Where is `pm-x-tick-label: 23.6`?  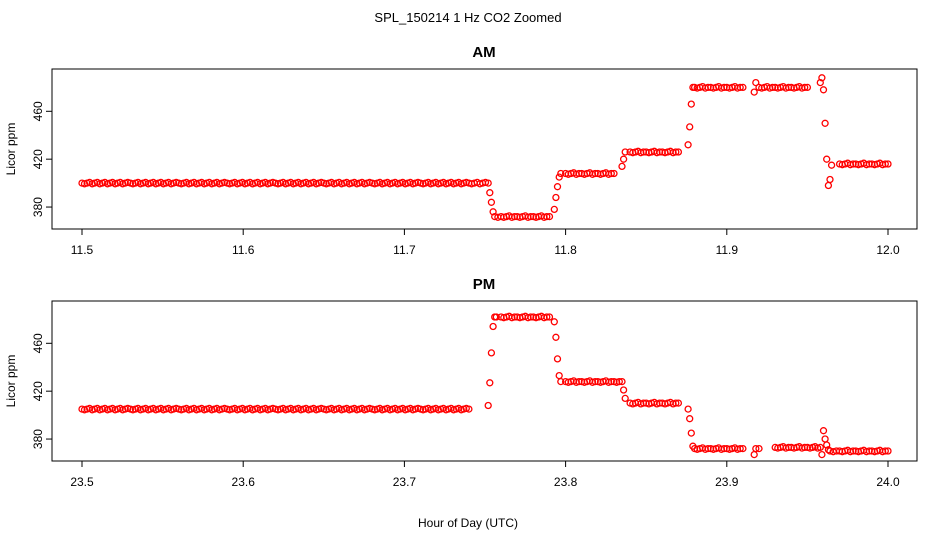 pm-x-tick-label: 23.6 is located at coordinates (244, 482).